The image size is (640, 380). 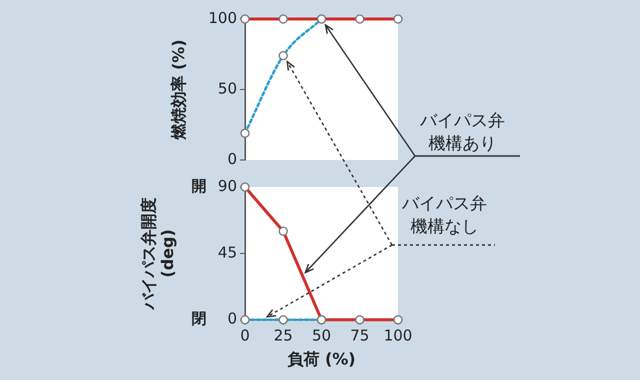 What do you see at coordinates (245, 335) in the screenshot?
I see `x-tick-label: 0` at bounding box center [245, 335].